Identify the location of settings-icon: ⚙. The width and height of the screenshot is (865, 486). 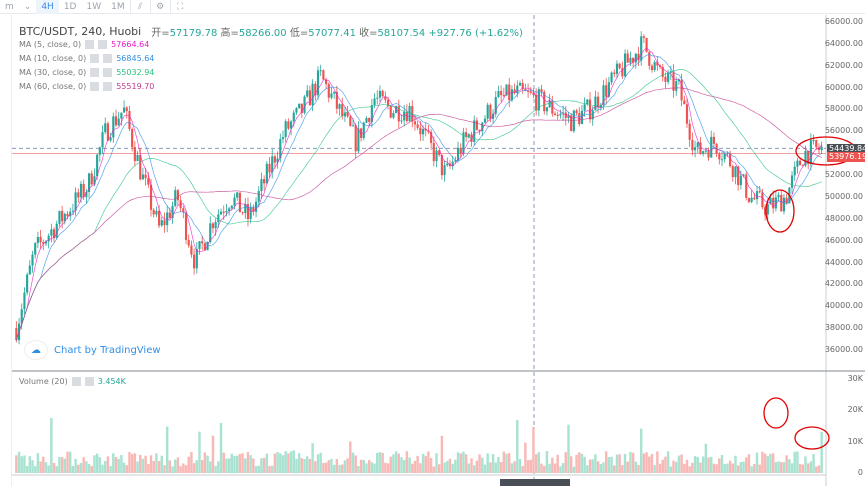
(159, 7).